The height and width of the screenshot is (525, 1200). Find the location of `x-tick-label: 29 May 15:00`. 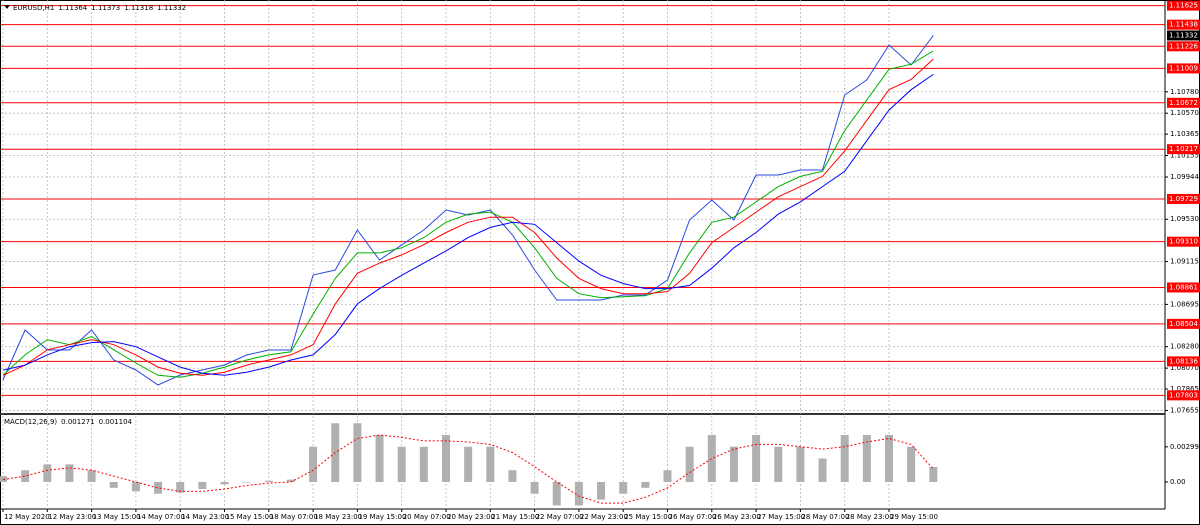

x-tick-label: 29 May 15:00 is located at coordinates (914, 517).